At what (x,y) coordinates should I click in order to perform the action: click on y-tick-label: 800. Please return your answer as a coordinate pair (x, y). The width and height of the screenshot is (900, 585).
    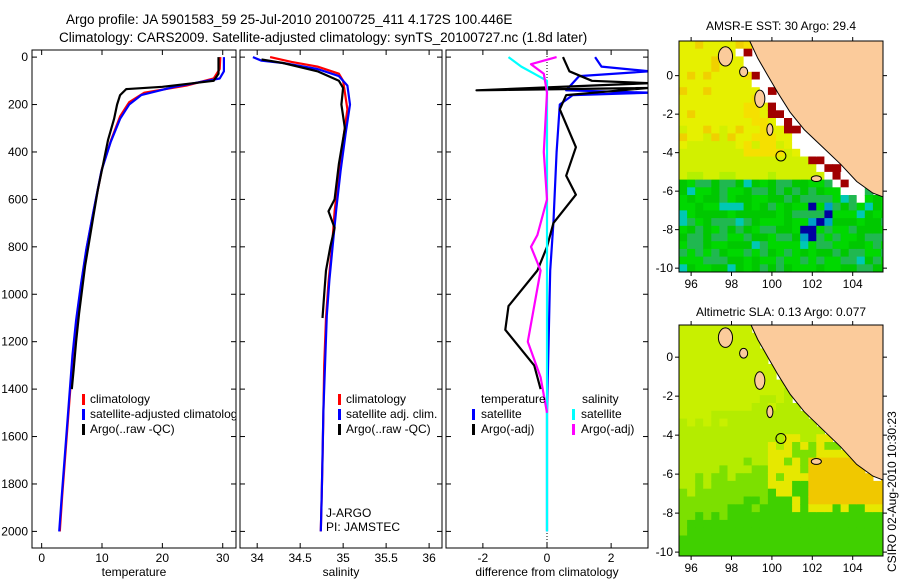
    Looking at the image, I should click on (18, 247).